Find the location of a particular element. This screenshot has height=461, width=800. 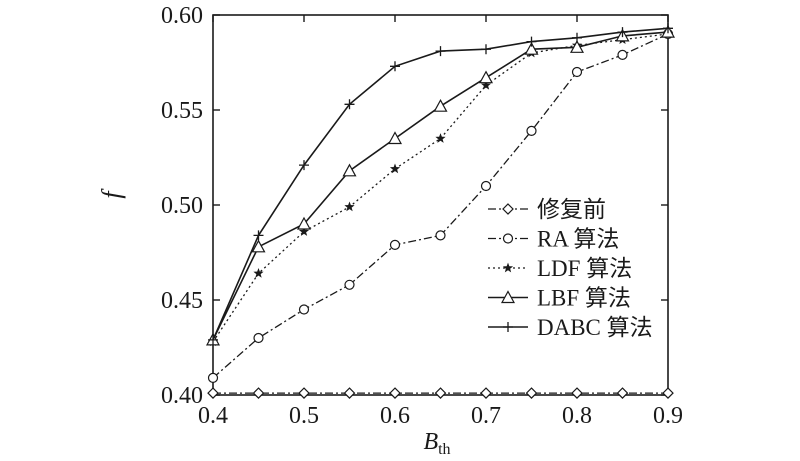

x-axis-label-subscript: th is located at coordinates (444, 449).